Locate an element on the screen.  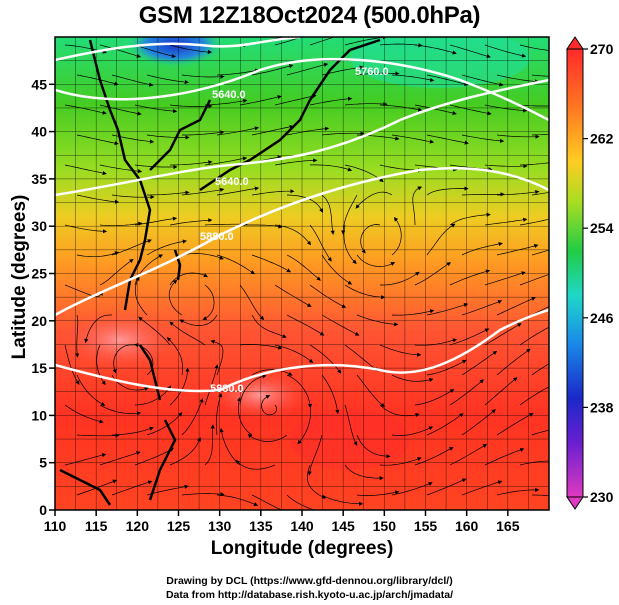
y-tick-label: 20 is located at coordinates (39, 321).